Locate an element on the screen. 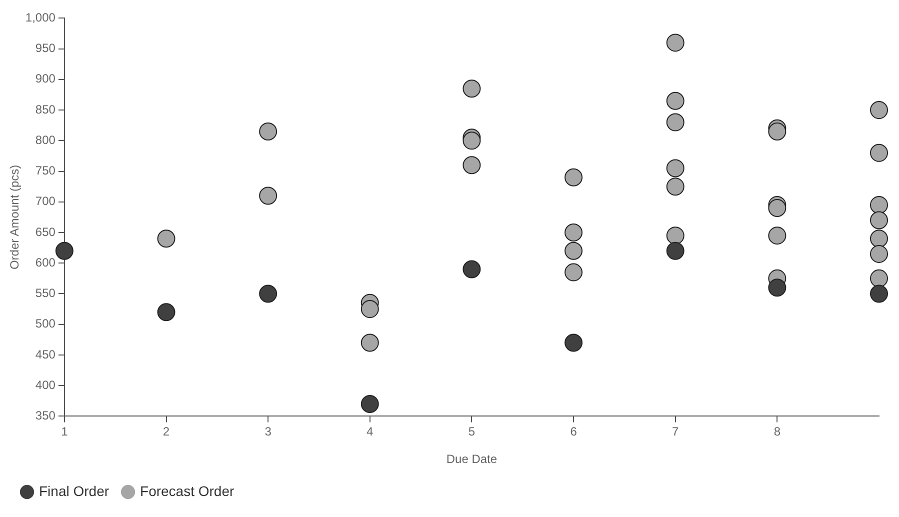 This screenshot has height=517, width=899. y-tick-label: 900 is located at coordinates (45, 79).